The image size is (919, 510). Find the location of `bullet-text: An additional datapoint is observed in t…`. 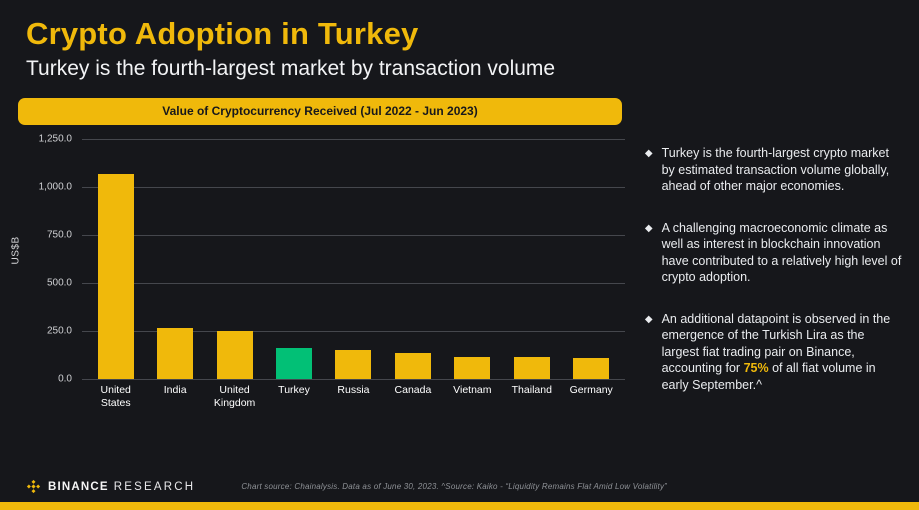

bullet-text: An additional datapoint is observed in t… is located at coordinates (782, 352).